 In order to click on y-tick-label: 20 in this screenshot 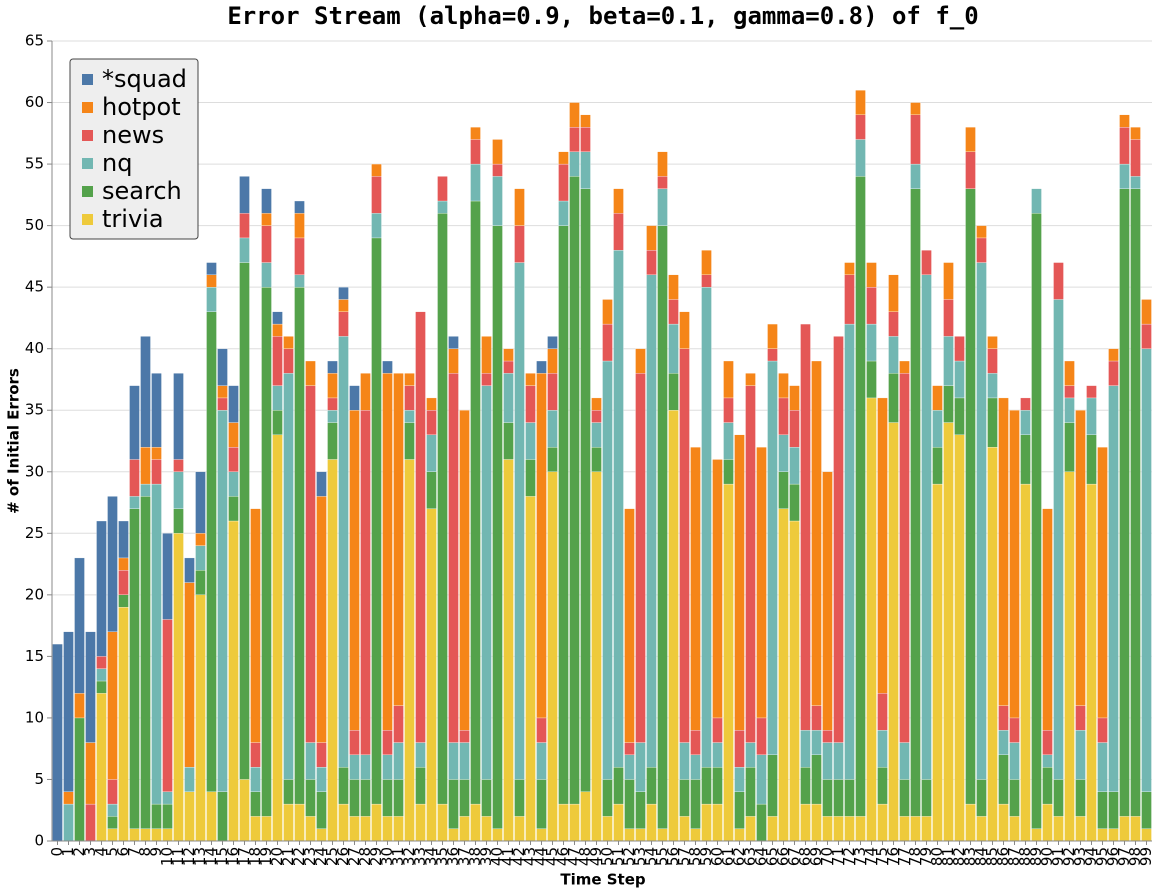, I will do `click(34, 594)`.